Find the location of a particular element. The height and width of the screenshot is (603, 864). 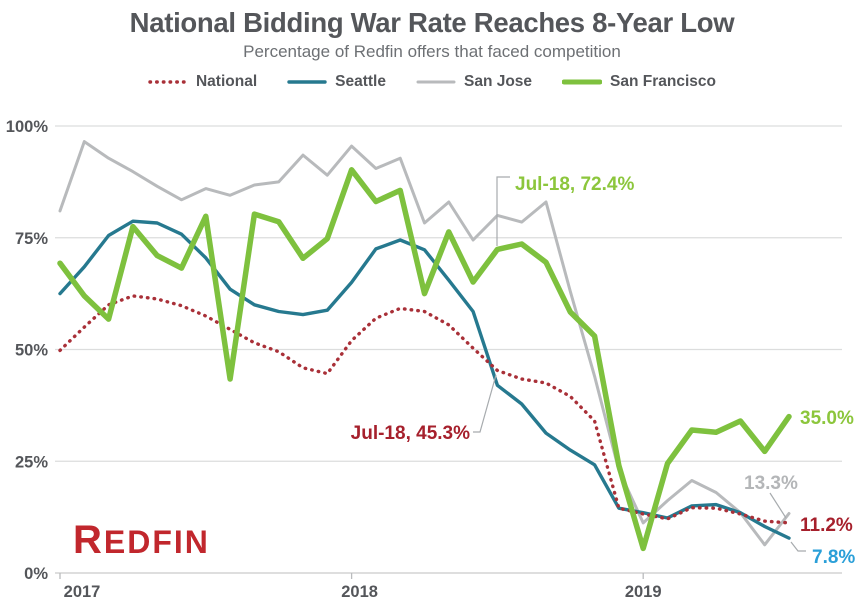

callout-line-national-jul18 is located at coordinates (485, 403).